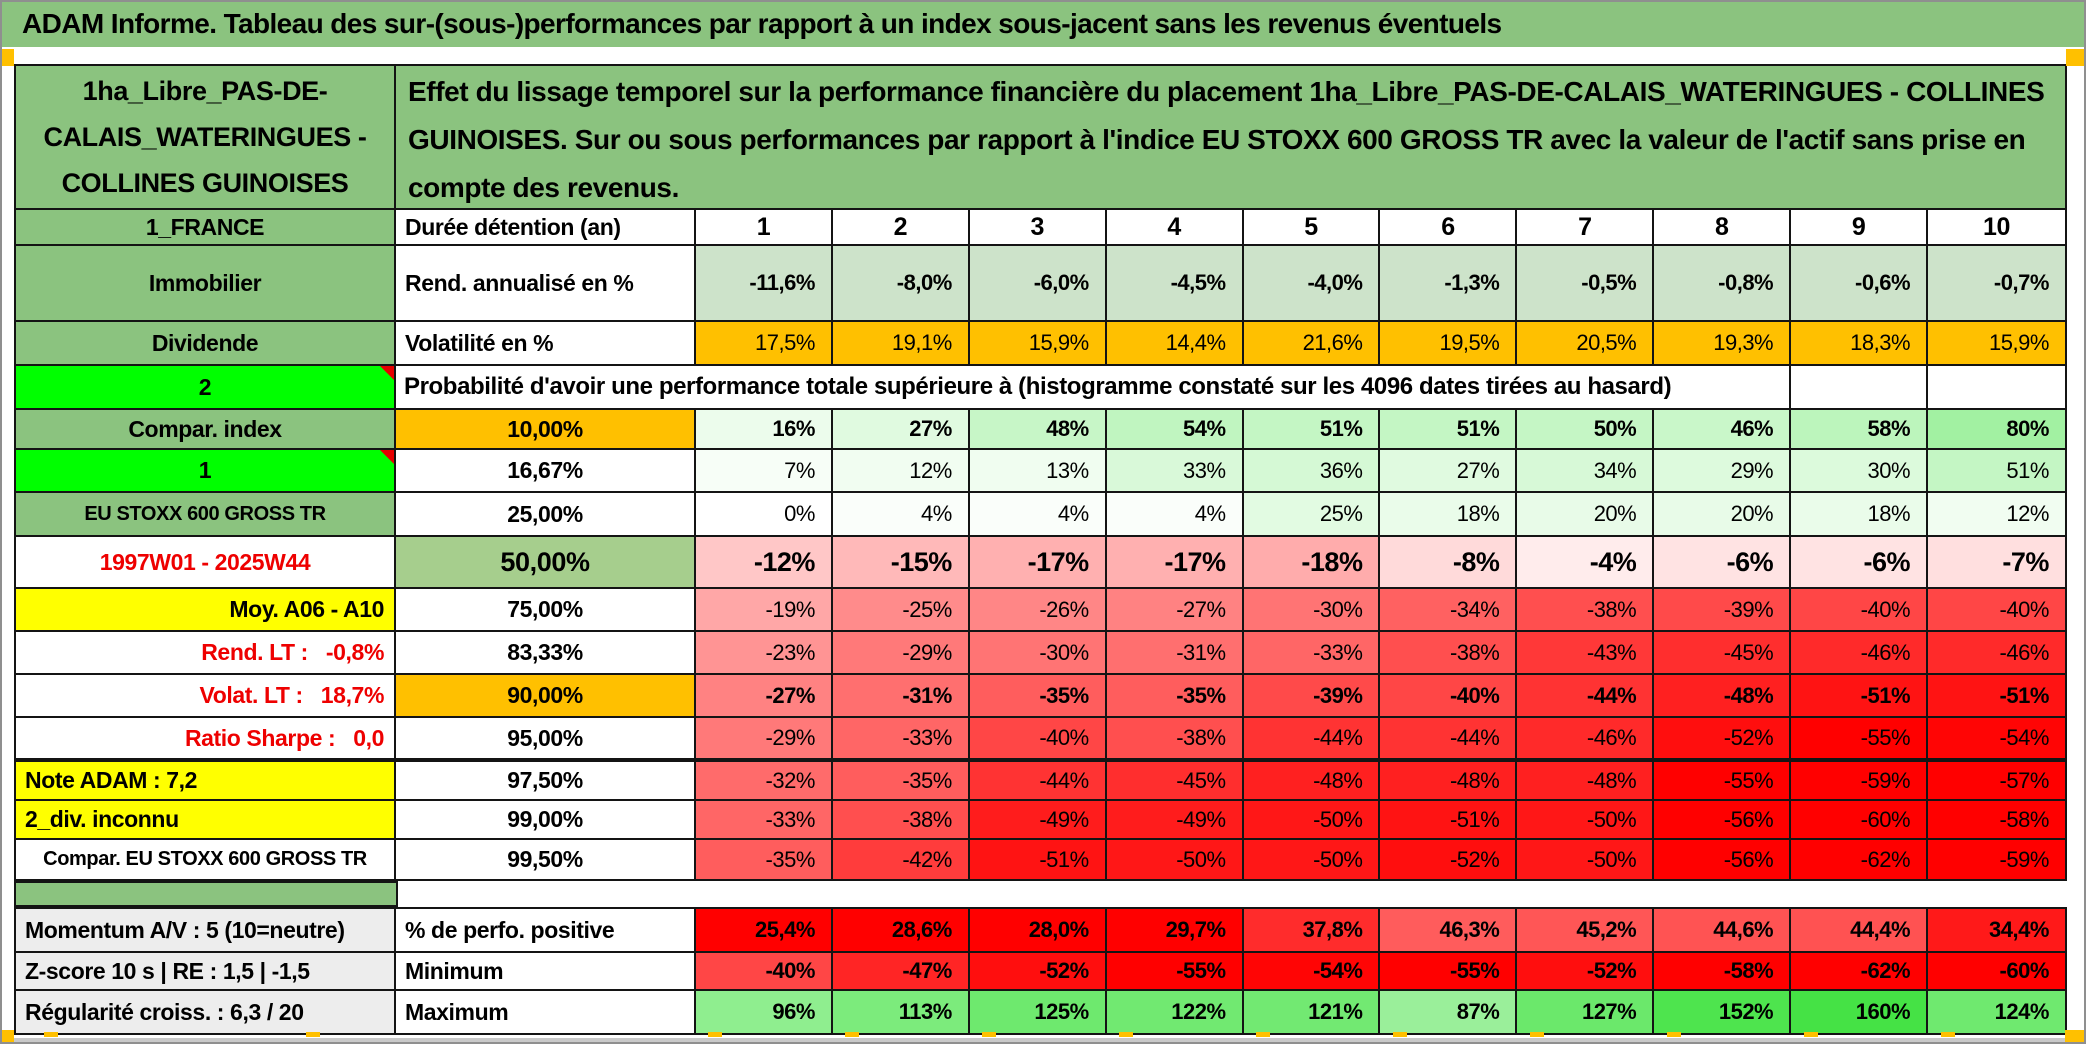 The image size is (2086, 1044). What do you see at coordinates (1860, 931) in the screenshot?
I see `data-cell: 44,4%` at bounding box center [1860, 931].